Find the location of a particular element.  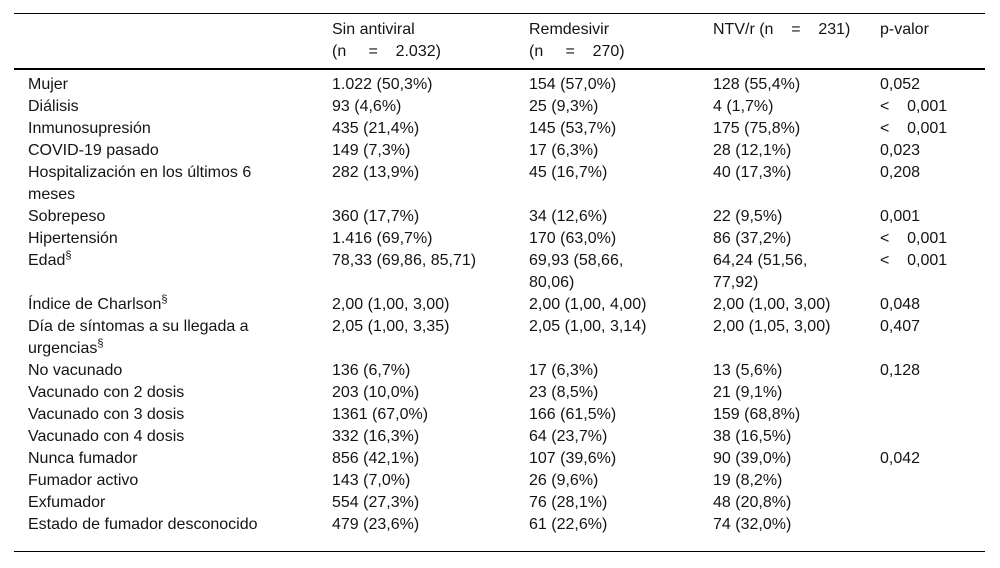

cell-remdesivir: 2,05 (1,00, 3,14) is located at coordinates (588, 326).